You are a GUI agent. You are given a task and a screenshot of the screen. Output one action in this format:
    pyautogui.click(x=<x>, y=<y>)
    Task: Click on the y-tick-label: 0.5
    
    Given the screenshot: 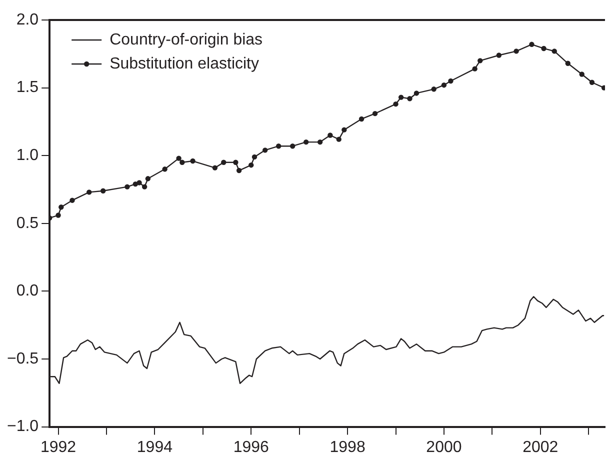 What is the action you would take?
    pyautogui.click(x=27, y=223)
    